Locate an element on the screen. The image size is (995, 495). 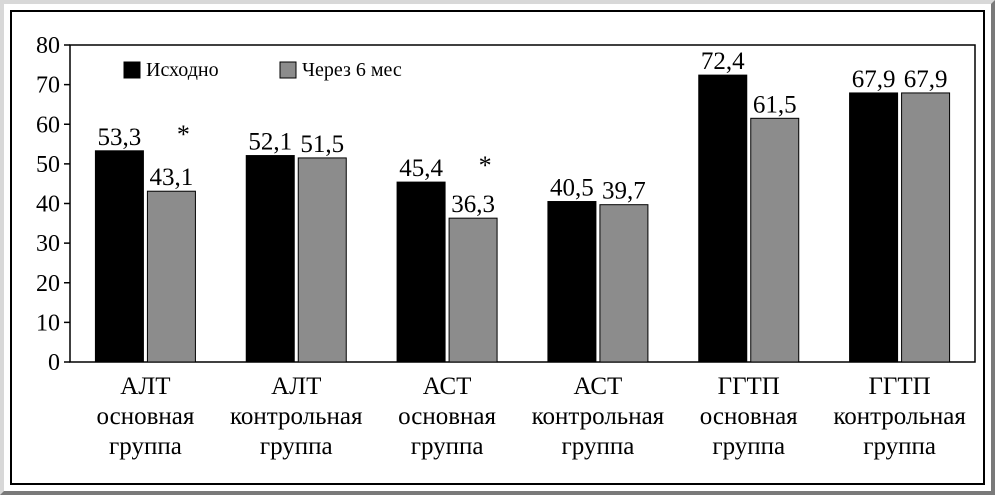
y-tick-label: 10 is located at coordinates (48, 323).